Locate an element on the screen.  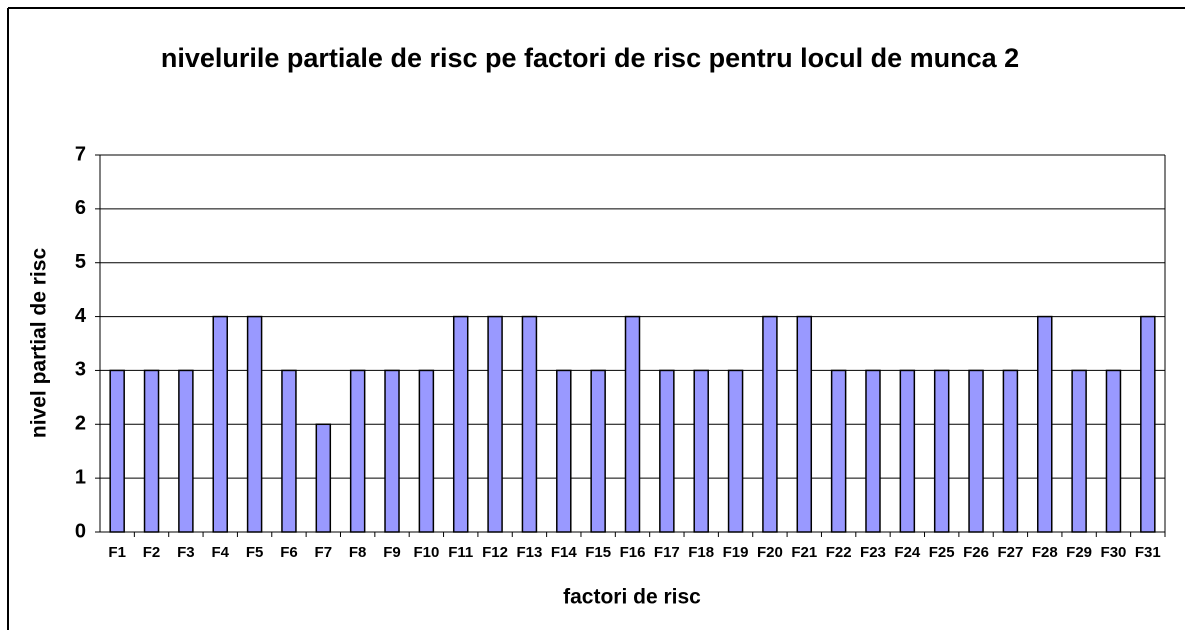
y-tick-label: 0 is located at coordinates (80, 531).